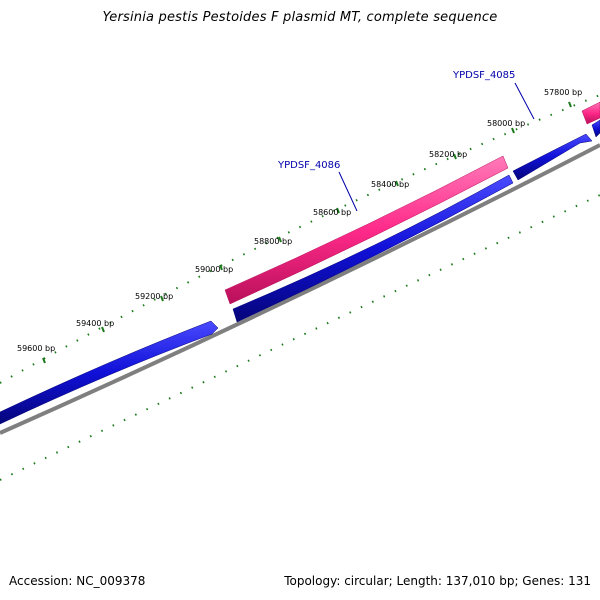 Image resolution: width=600 pixels, height=600 pixels. I want to click on gene-label-ypdsf-4085: YPDSF_4085, so click(483, 75).